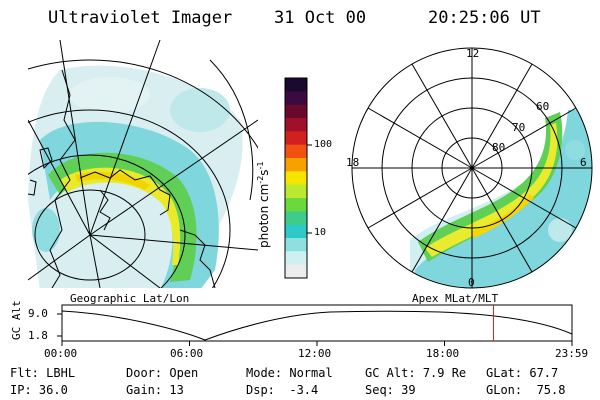 This screenshot has height=400, width=600. I want to click on status-mode: Mode: Normal, so click(289, 373).